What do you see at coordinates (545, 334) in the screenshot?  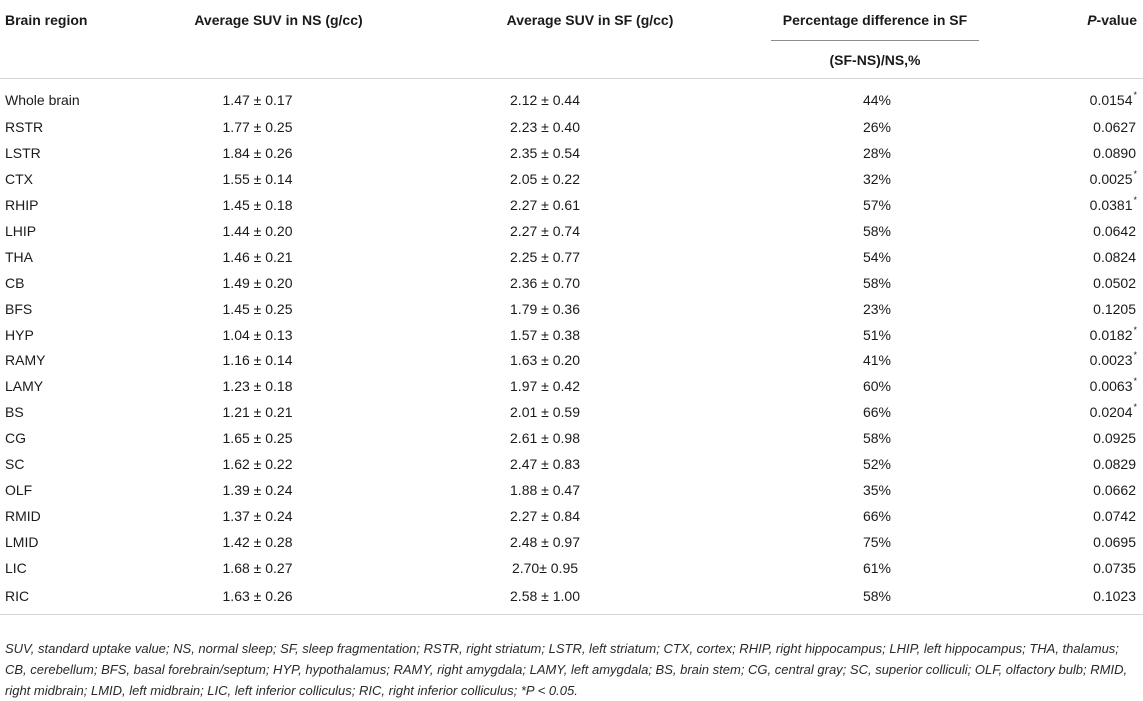 I see `suv-sf-cell-value: 1.57 ± 0.38` at bounding box center [545, 334].